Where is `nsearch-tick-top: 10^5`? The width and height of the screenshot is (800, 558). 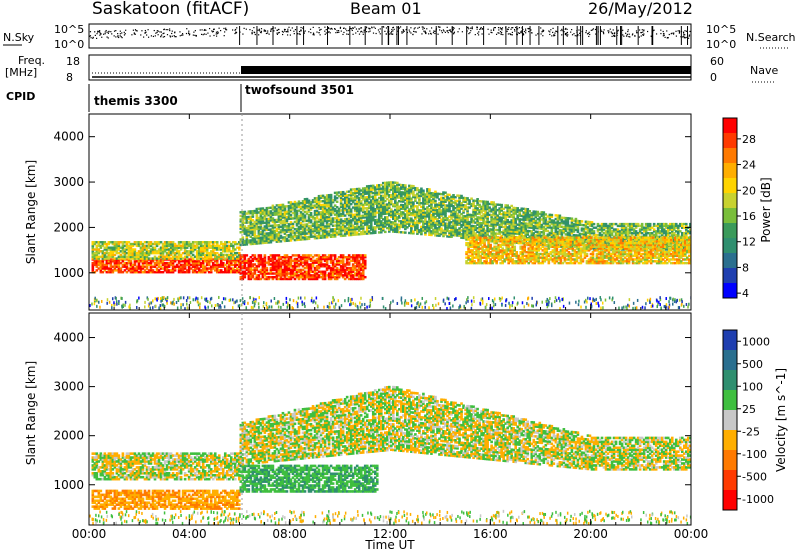
nsearch-tick-top: 10^5 is located at coordinates (721, 29).